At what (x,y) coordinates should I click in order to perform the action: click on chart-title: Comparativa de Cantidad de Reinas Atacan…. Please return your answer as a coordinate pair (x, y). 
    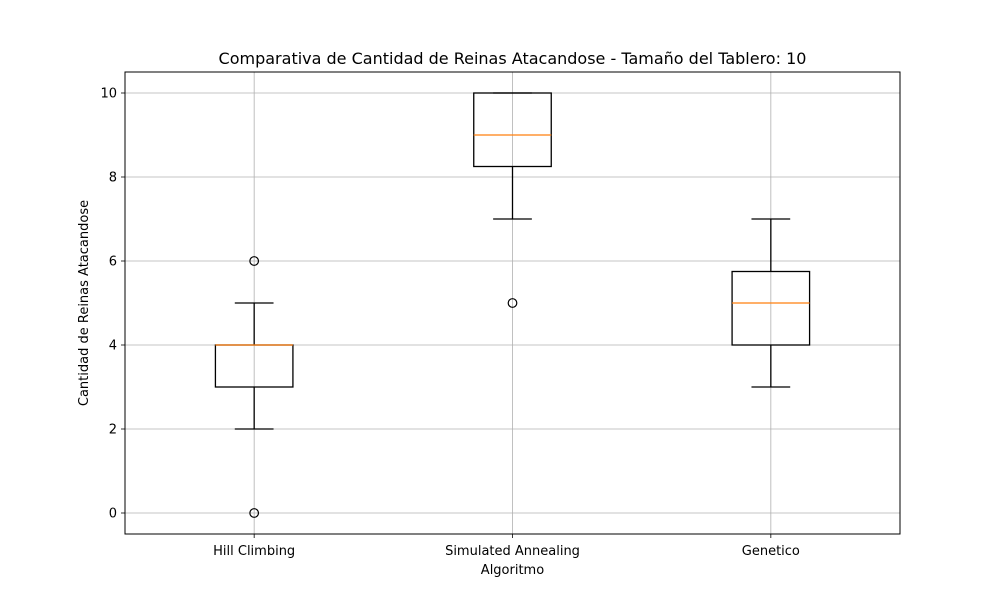
    Looking at the image, I should click on (513, 58).